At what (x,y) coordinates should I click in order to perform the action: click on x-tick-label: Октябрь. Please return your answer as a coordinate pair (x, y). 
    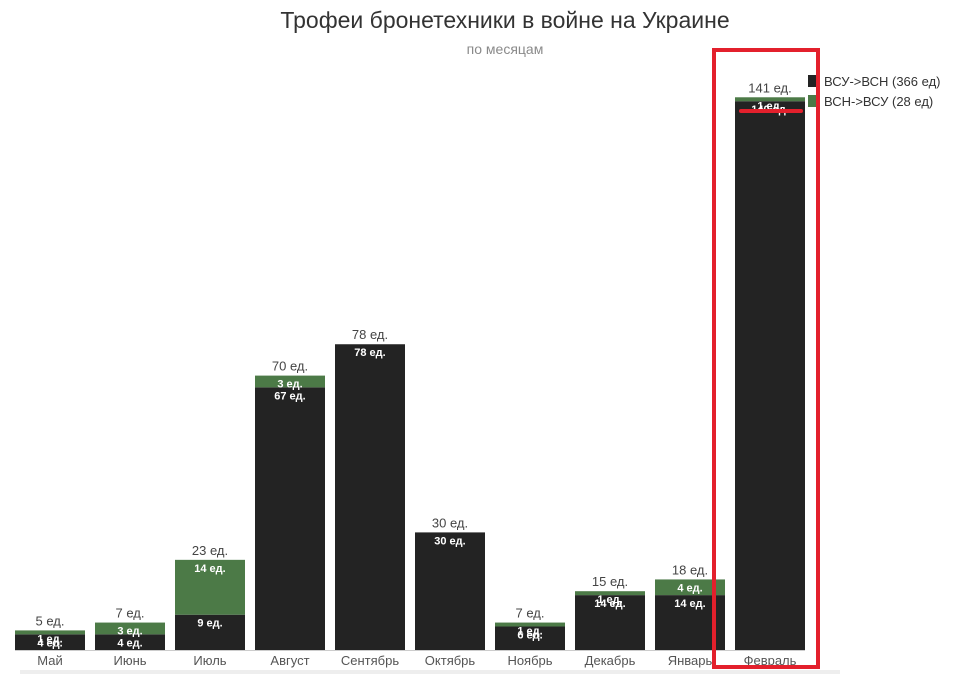
    Looking at the image, I should click on (450, 660).